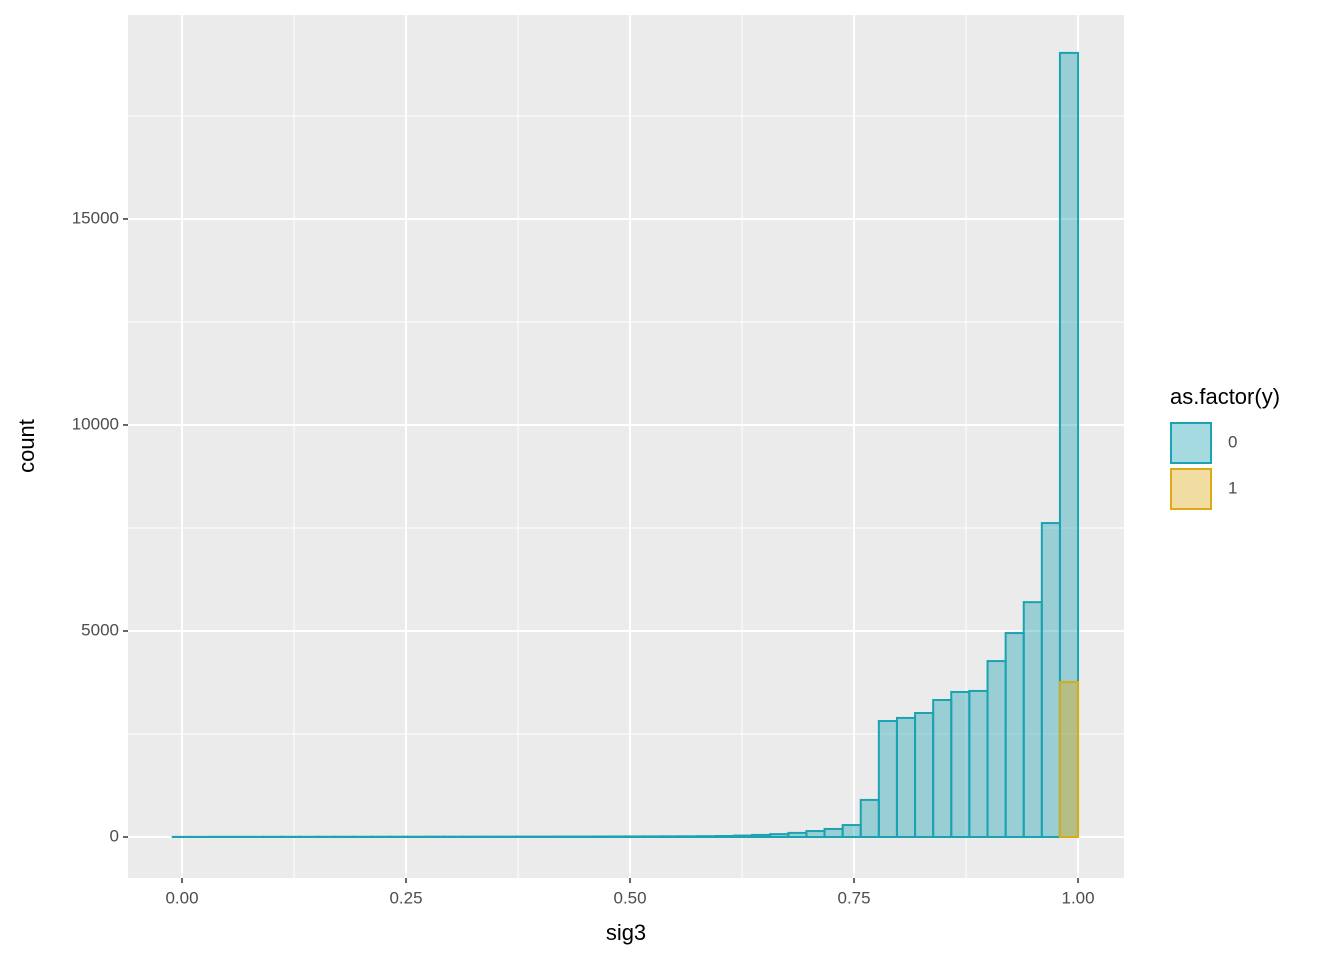 The image size is (1344, 960). What do you see at coordinates (100, 629) in the screenshot?
I see `y-tick-label: 5000` at bounding box center [100, 629].